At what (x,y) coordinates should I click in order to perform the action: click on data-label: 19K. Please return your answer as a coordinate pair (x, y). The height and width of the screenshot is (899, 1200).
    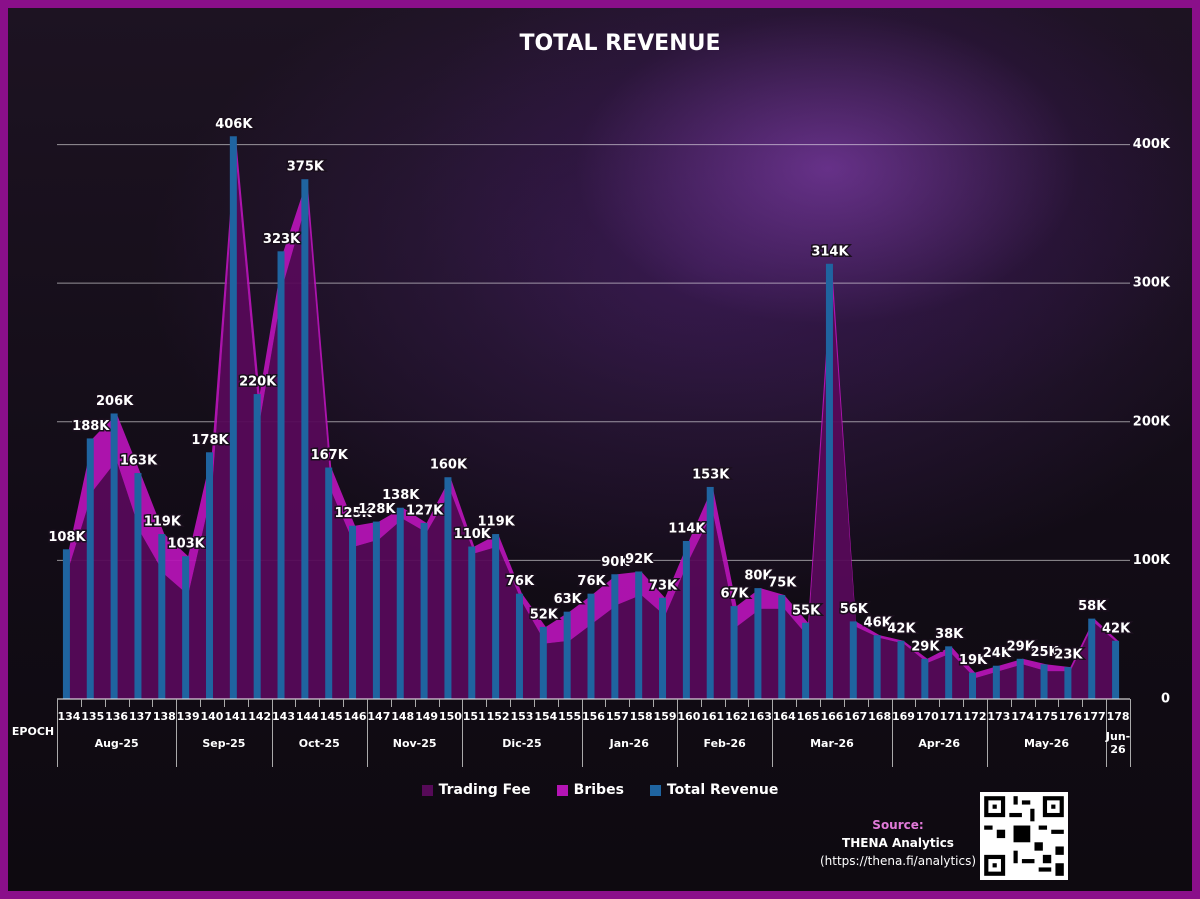
    Looking at the image, I should click on (973, 660).